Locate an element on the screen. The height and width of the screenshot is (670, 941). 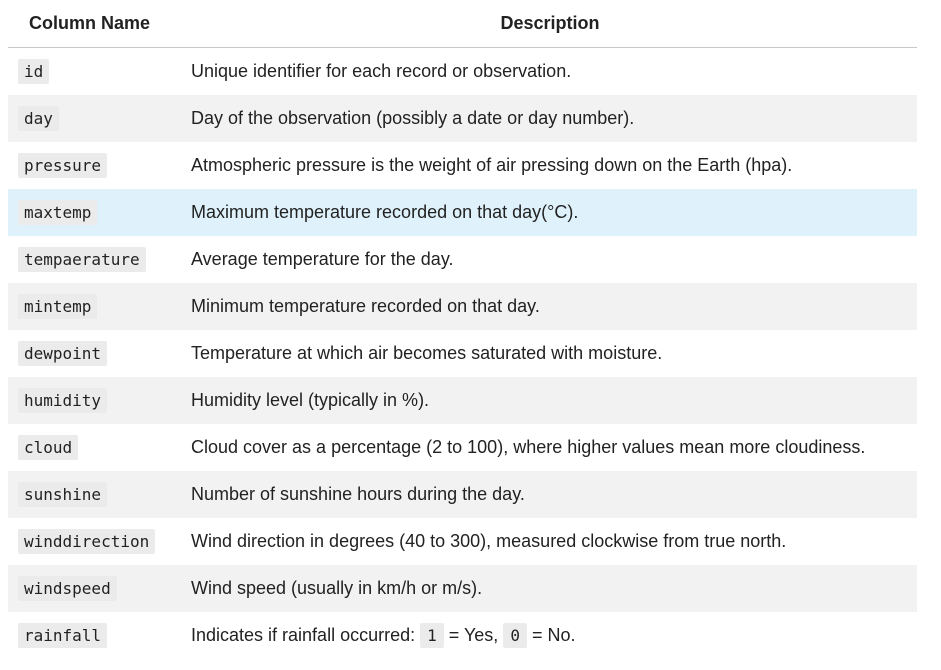
column-name-code: dewpoint is located at coordinates (63, 353).